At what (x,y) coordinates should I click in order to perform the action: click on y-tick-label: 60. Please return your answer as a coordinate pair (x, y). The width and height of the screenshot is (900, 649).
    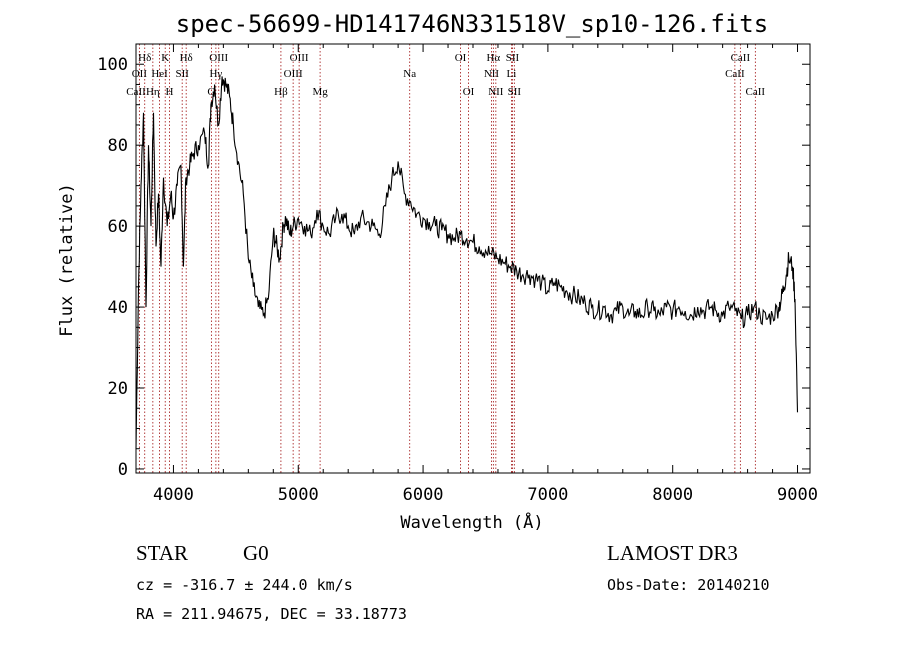
    Looking at the image, I should click on (118, 227).